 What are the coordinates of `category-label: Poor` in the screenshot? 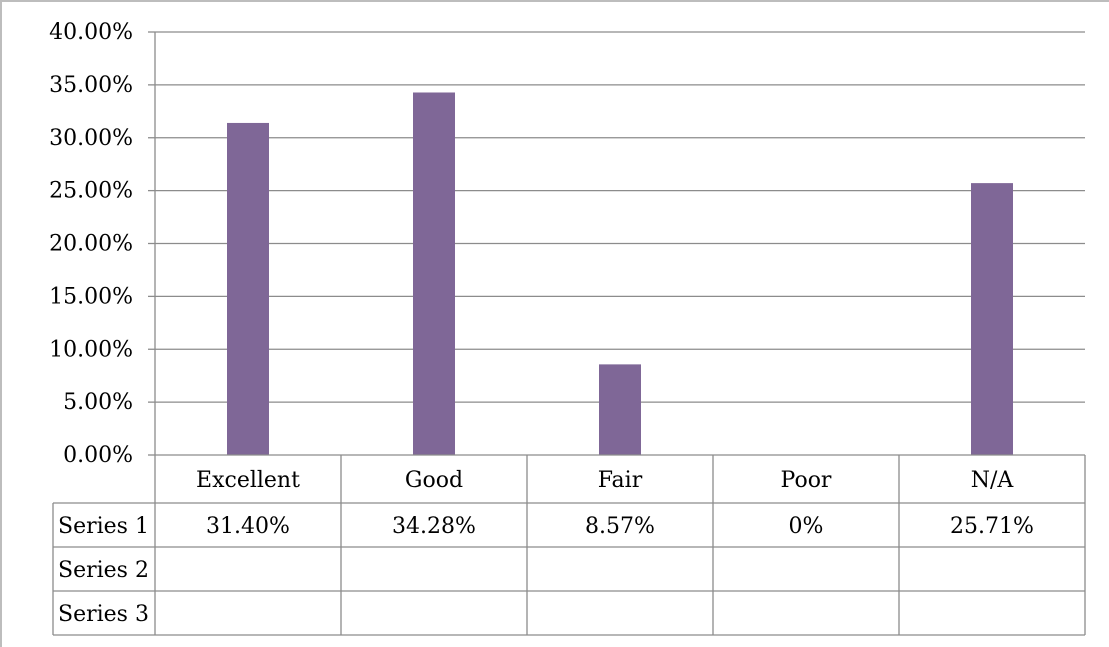 It's located at (806, 480).